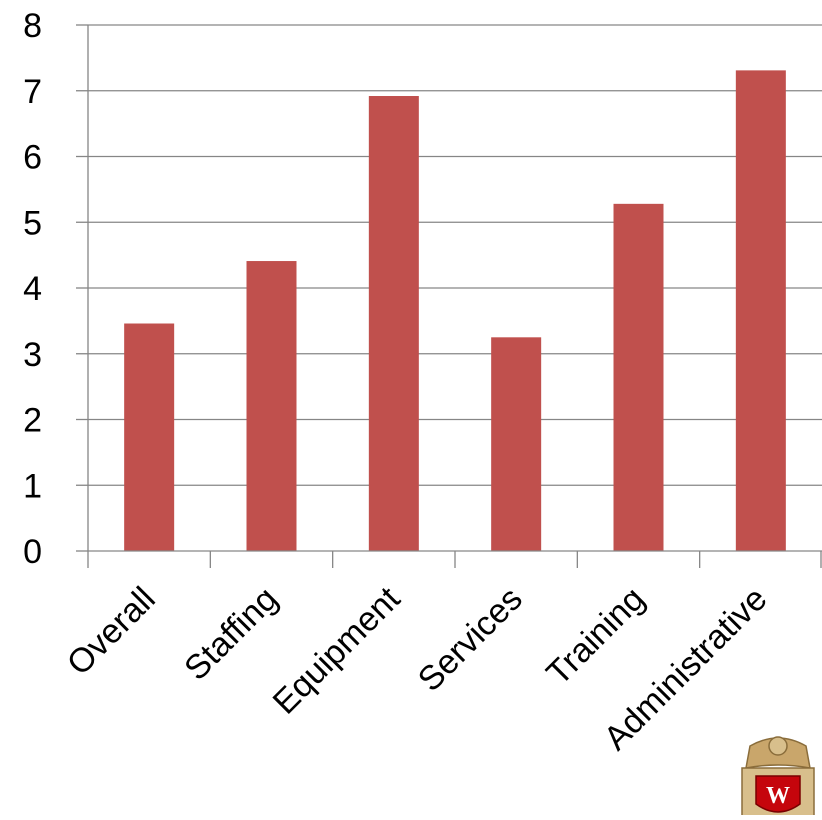 This screenshot has height=820, width=822. What do you see at coordinates (638, 377) in the screenshot?
I see `bar-training` at bounding box center [638, 377].